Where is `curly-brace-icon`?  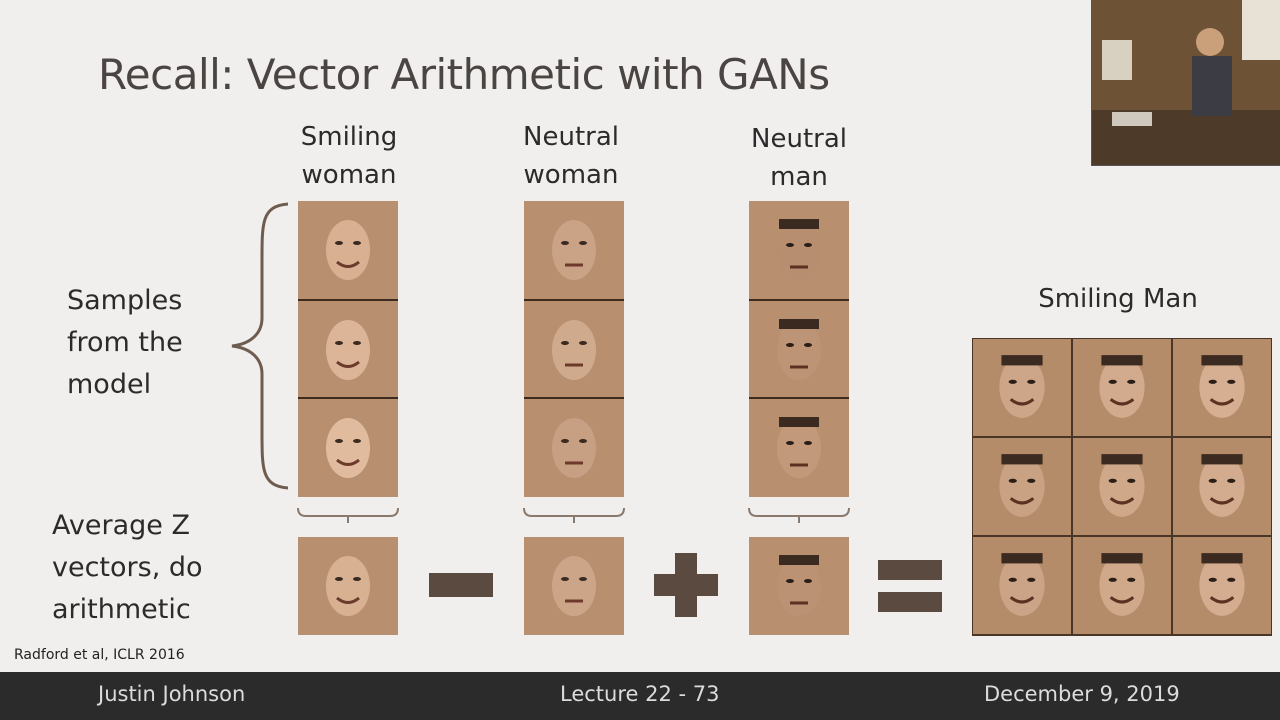
curly-brace-icon is located at coordinates (260, 346).